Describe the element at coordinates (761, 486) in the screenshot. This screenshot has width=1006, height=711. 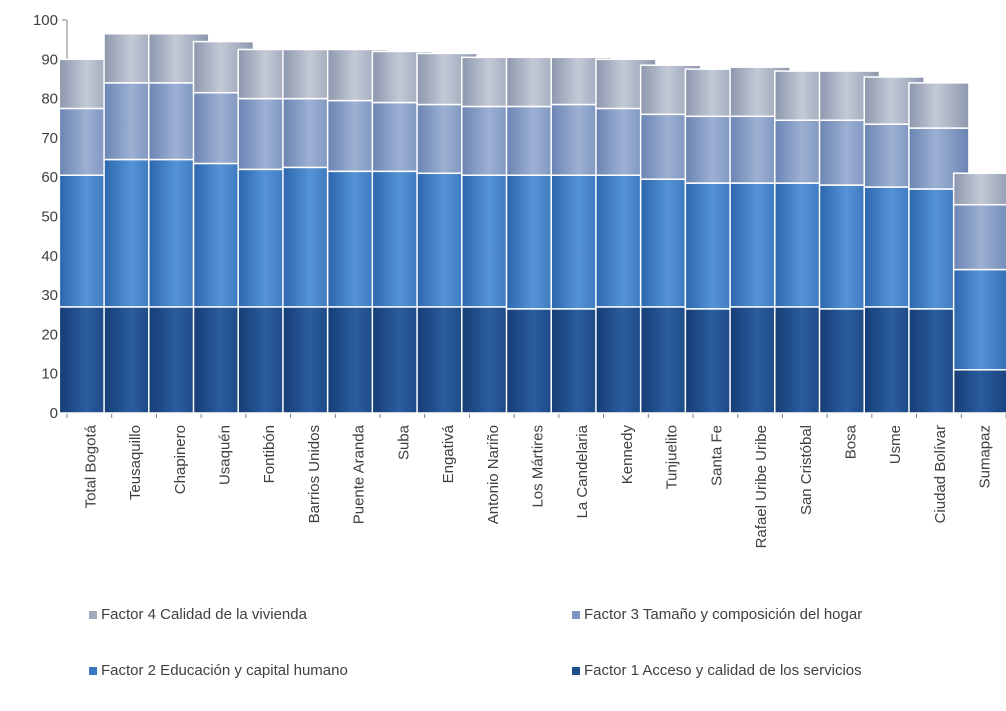
I see `x-tick-label: Rafael Uribe Uribe` at that location.